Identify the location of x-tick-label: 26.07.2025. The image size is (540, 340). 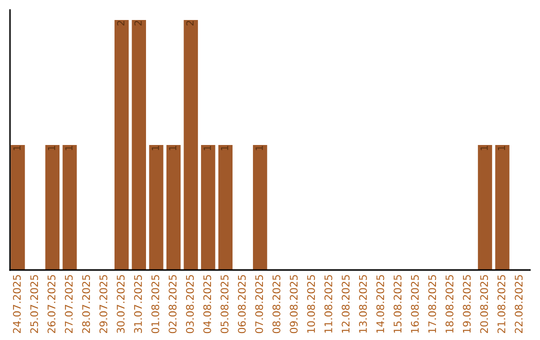
(52, 304).